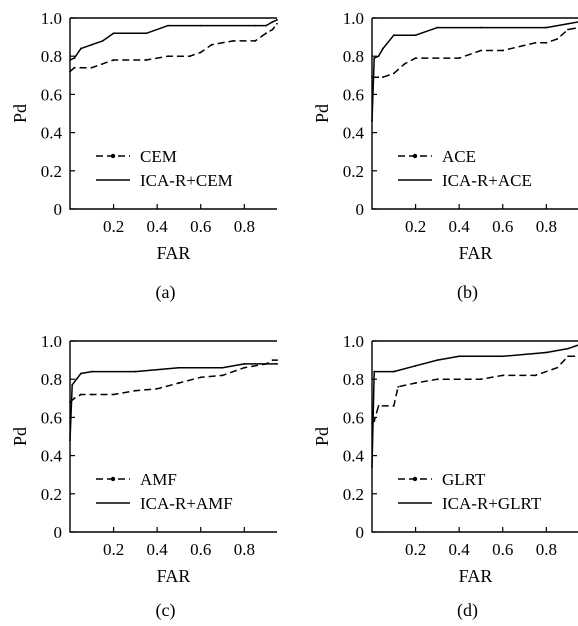  What do you see at coordinates (470, 491) in the screenshot?
I see `legend: GLRT ICA-R+GLRT` at bounding box center [470, 491].